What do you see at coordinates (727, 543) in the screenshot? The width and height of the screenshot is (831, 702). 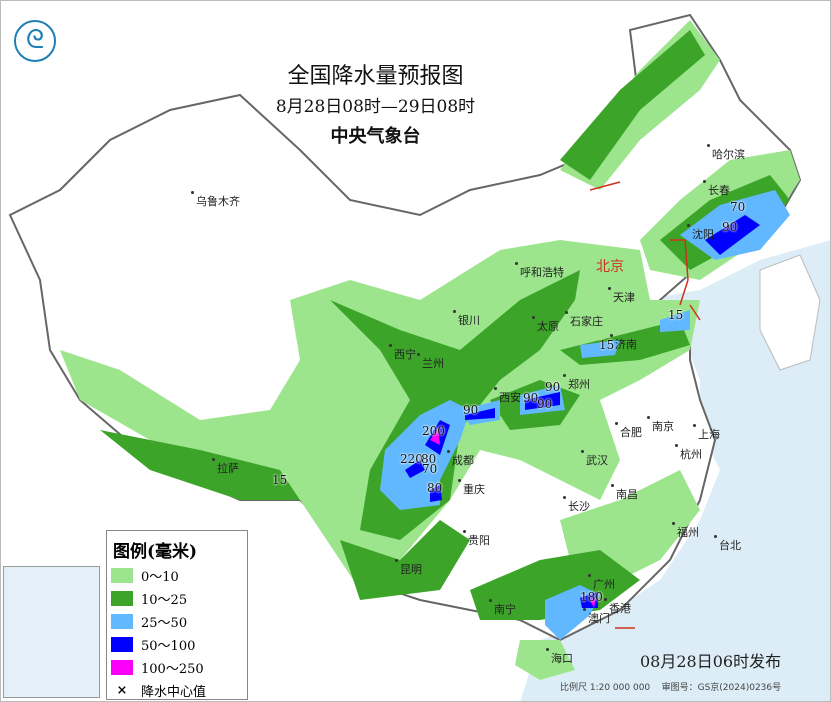 I see `city-label: 台北` at bounding box center [727, 543].